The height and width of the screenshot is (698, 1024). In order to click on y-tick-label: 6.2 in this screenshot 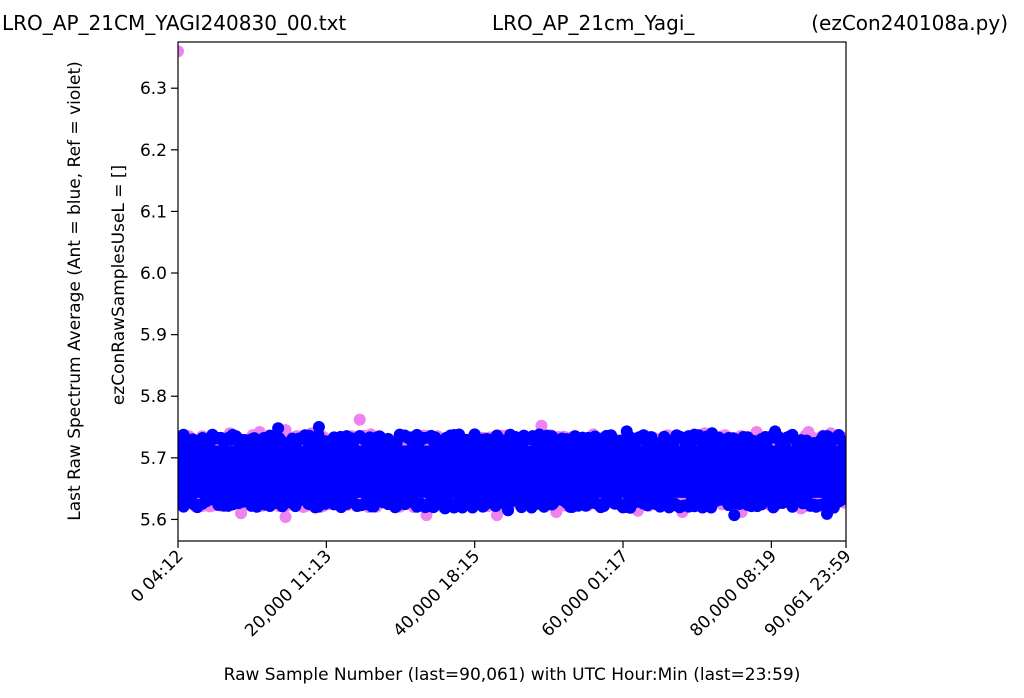, I will do `click(153, 151)`.